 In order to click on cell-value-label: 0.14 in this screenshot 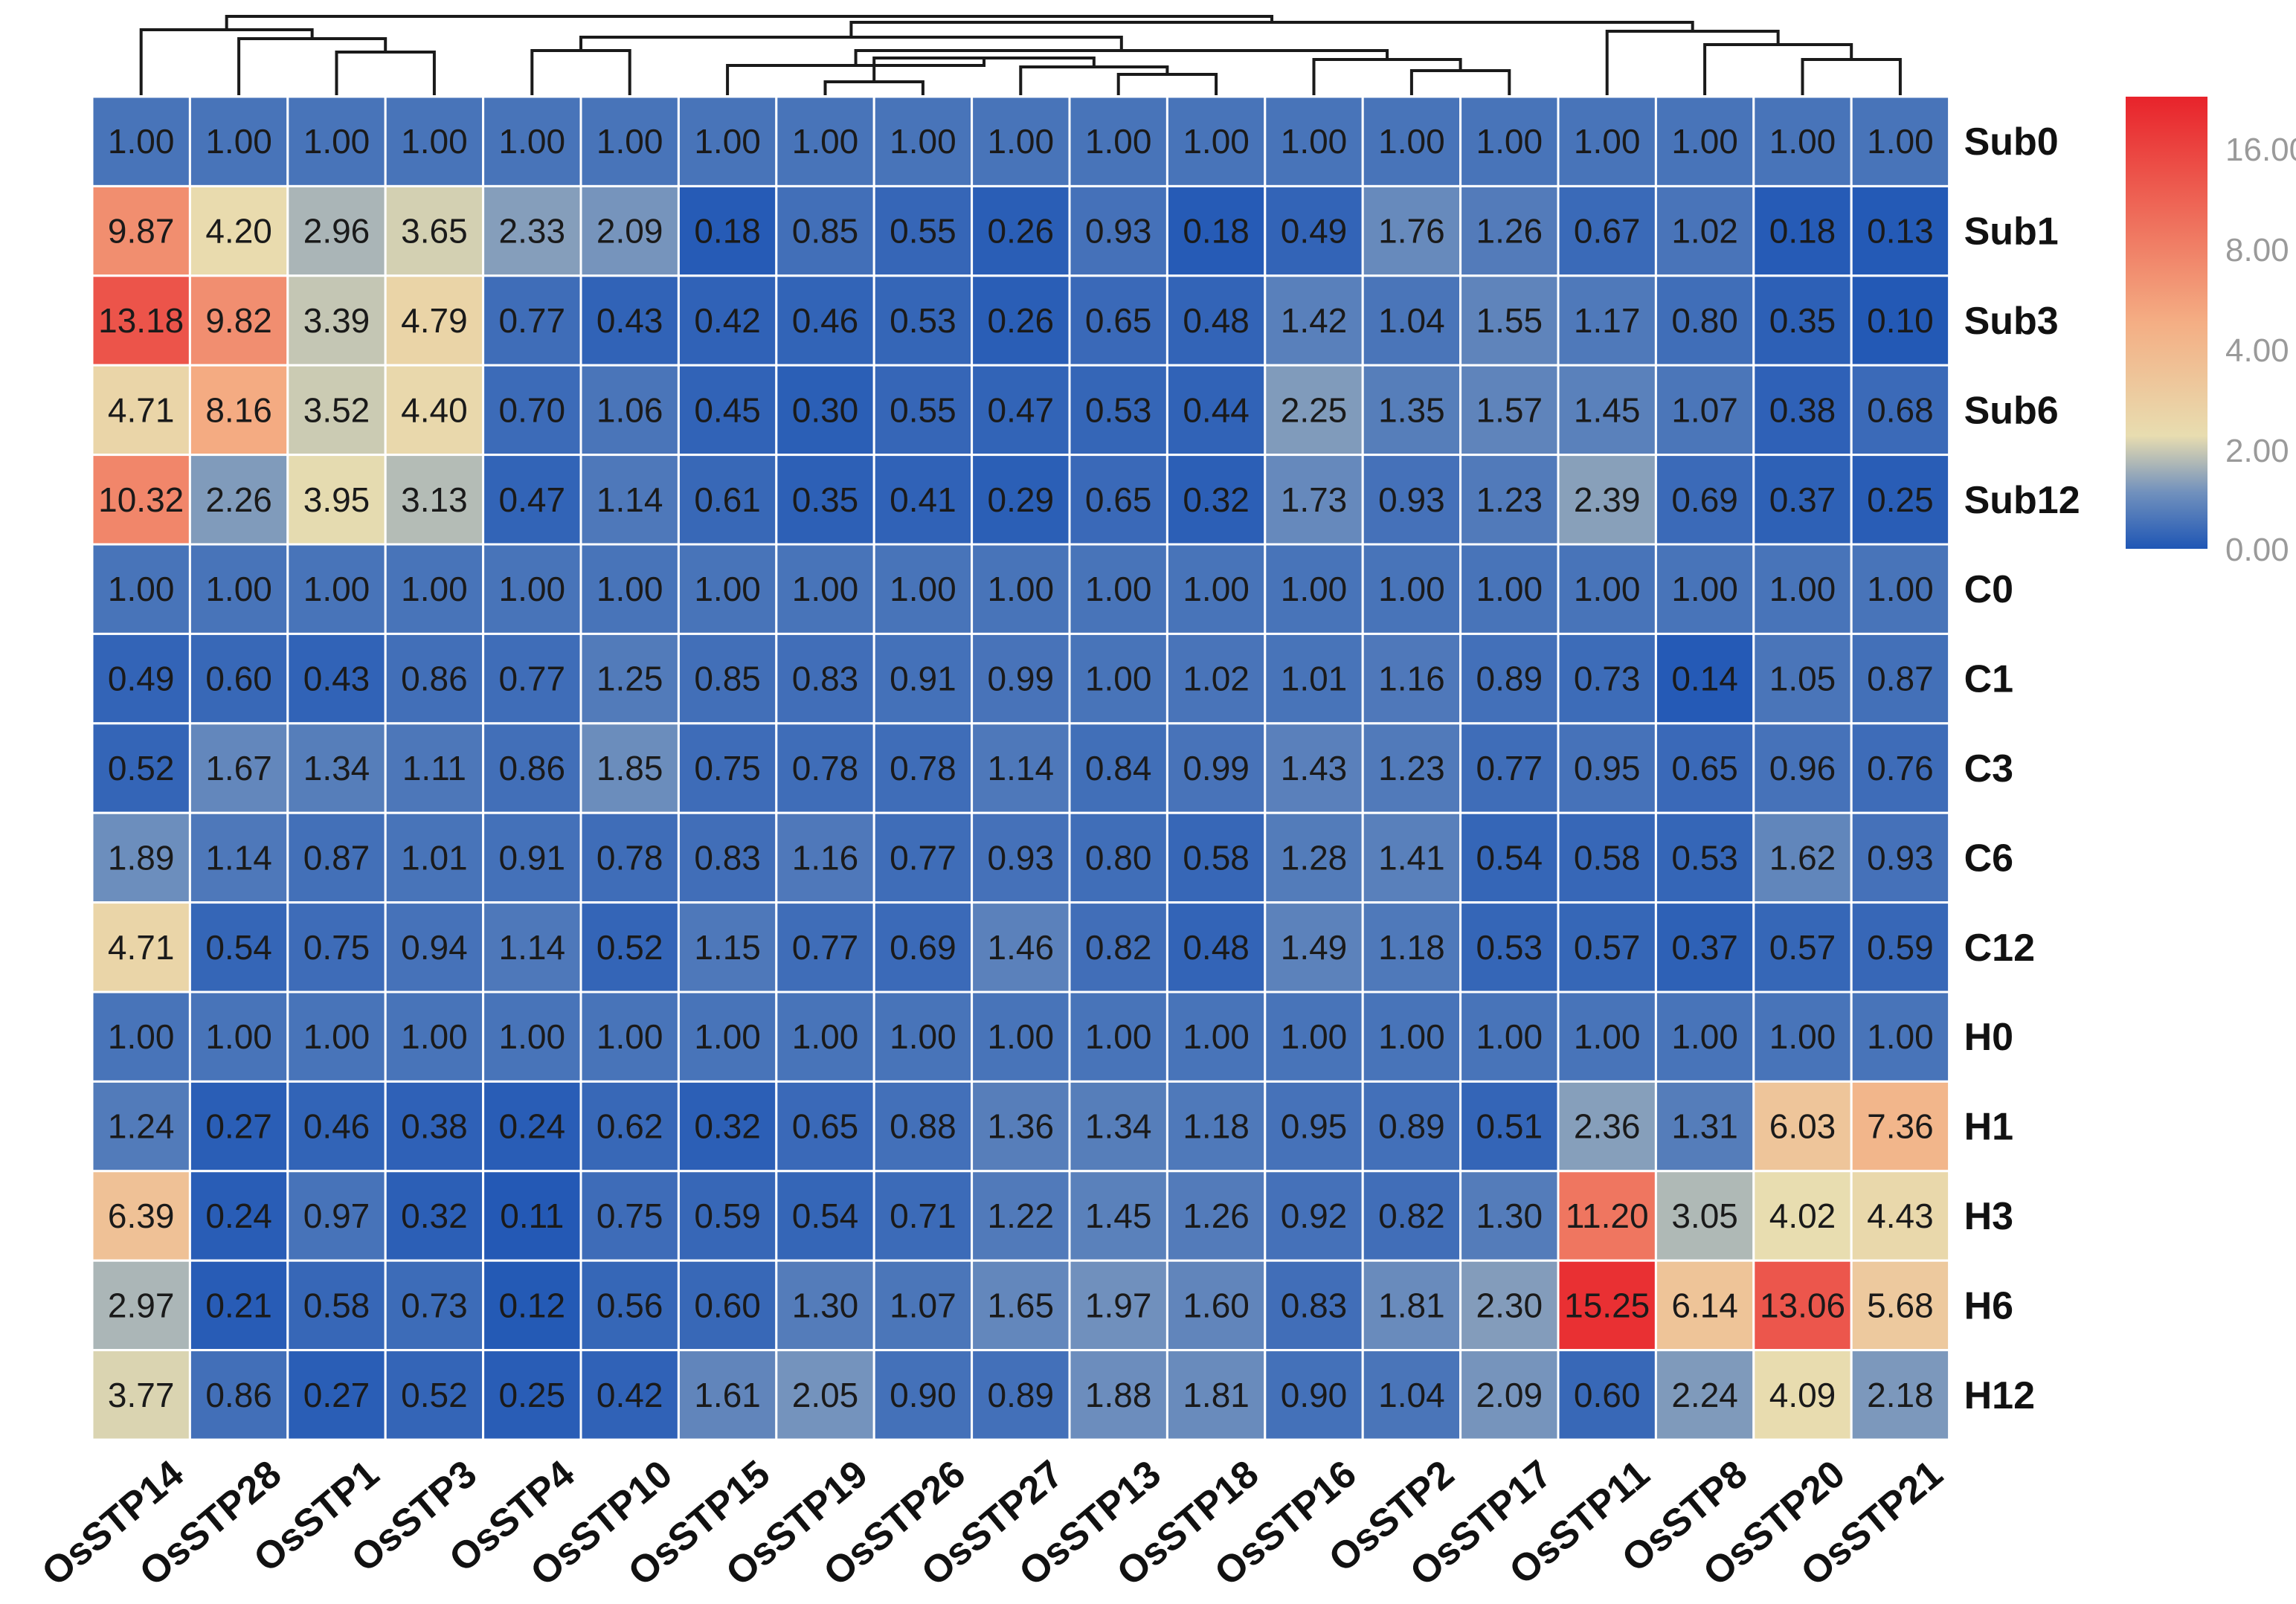, I will do `click(1704, 679)`.